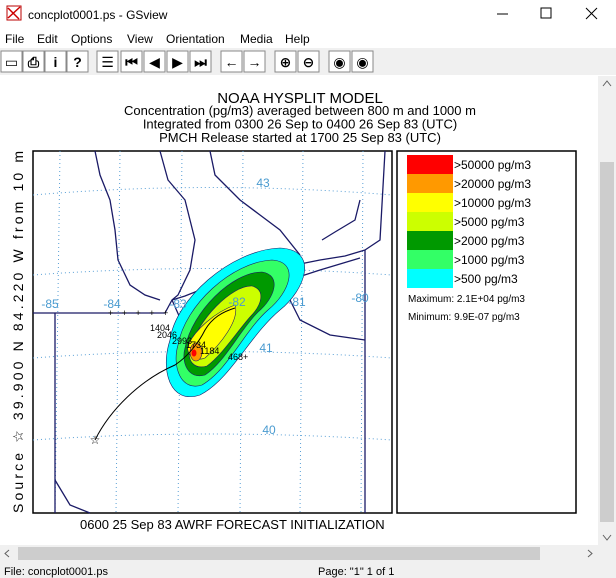 This screenshot has height=578, width=616. Describe the element at coordinates (489, 260) in the screenshot. I see `legend-label: >1000 pg/m3` at that location.